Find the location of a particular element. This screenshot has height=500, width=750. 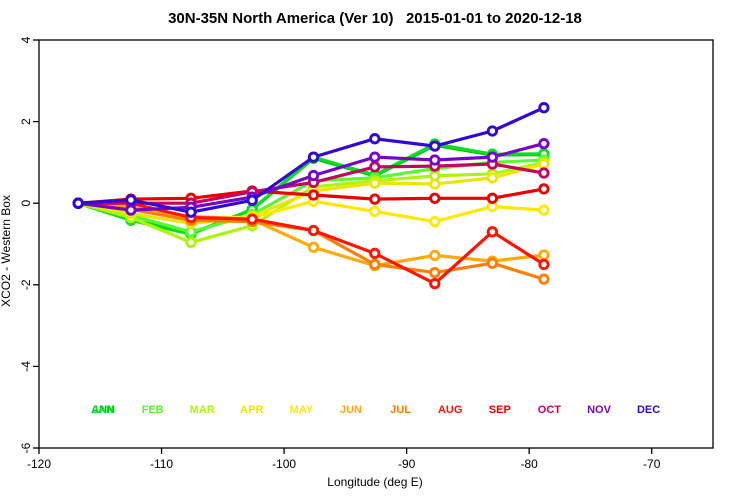

legend-item-jul: JUL is located at coordinates (400, 410).